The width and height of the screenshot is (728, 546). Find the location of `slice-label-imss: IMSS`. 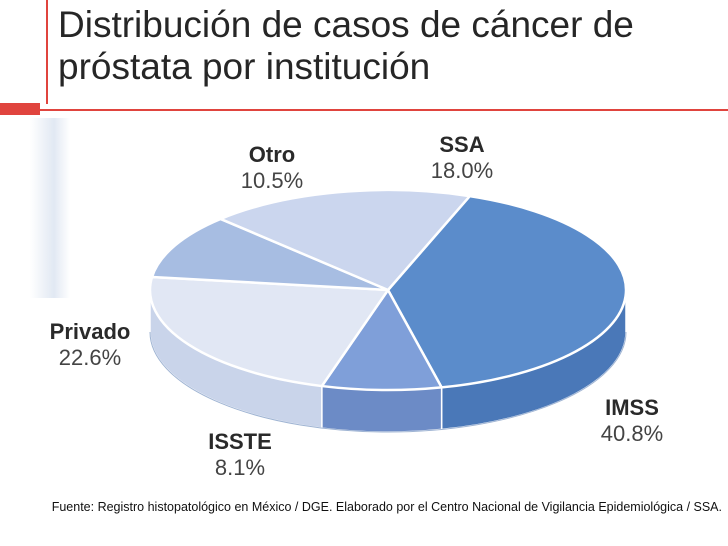

slice-label-imss: IMSS is located at coordinates (632, 407).